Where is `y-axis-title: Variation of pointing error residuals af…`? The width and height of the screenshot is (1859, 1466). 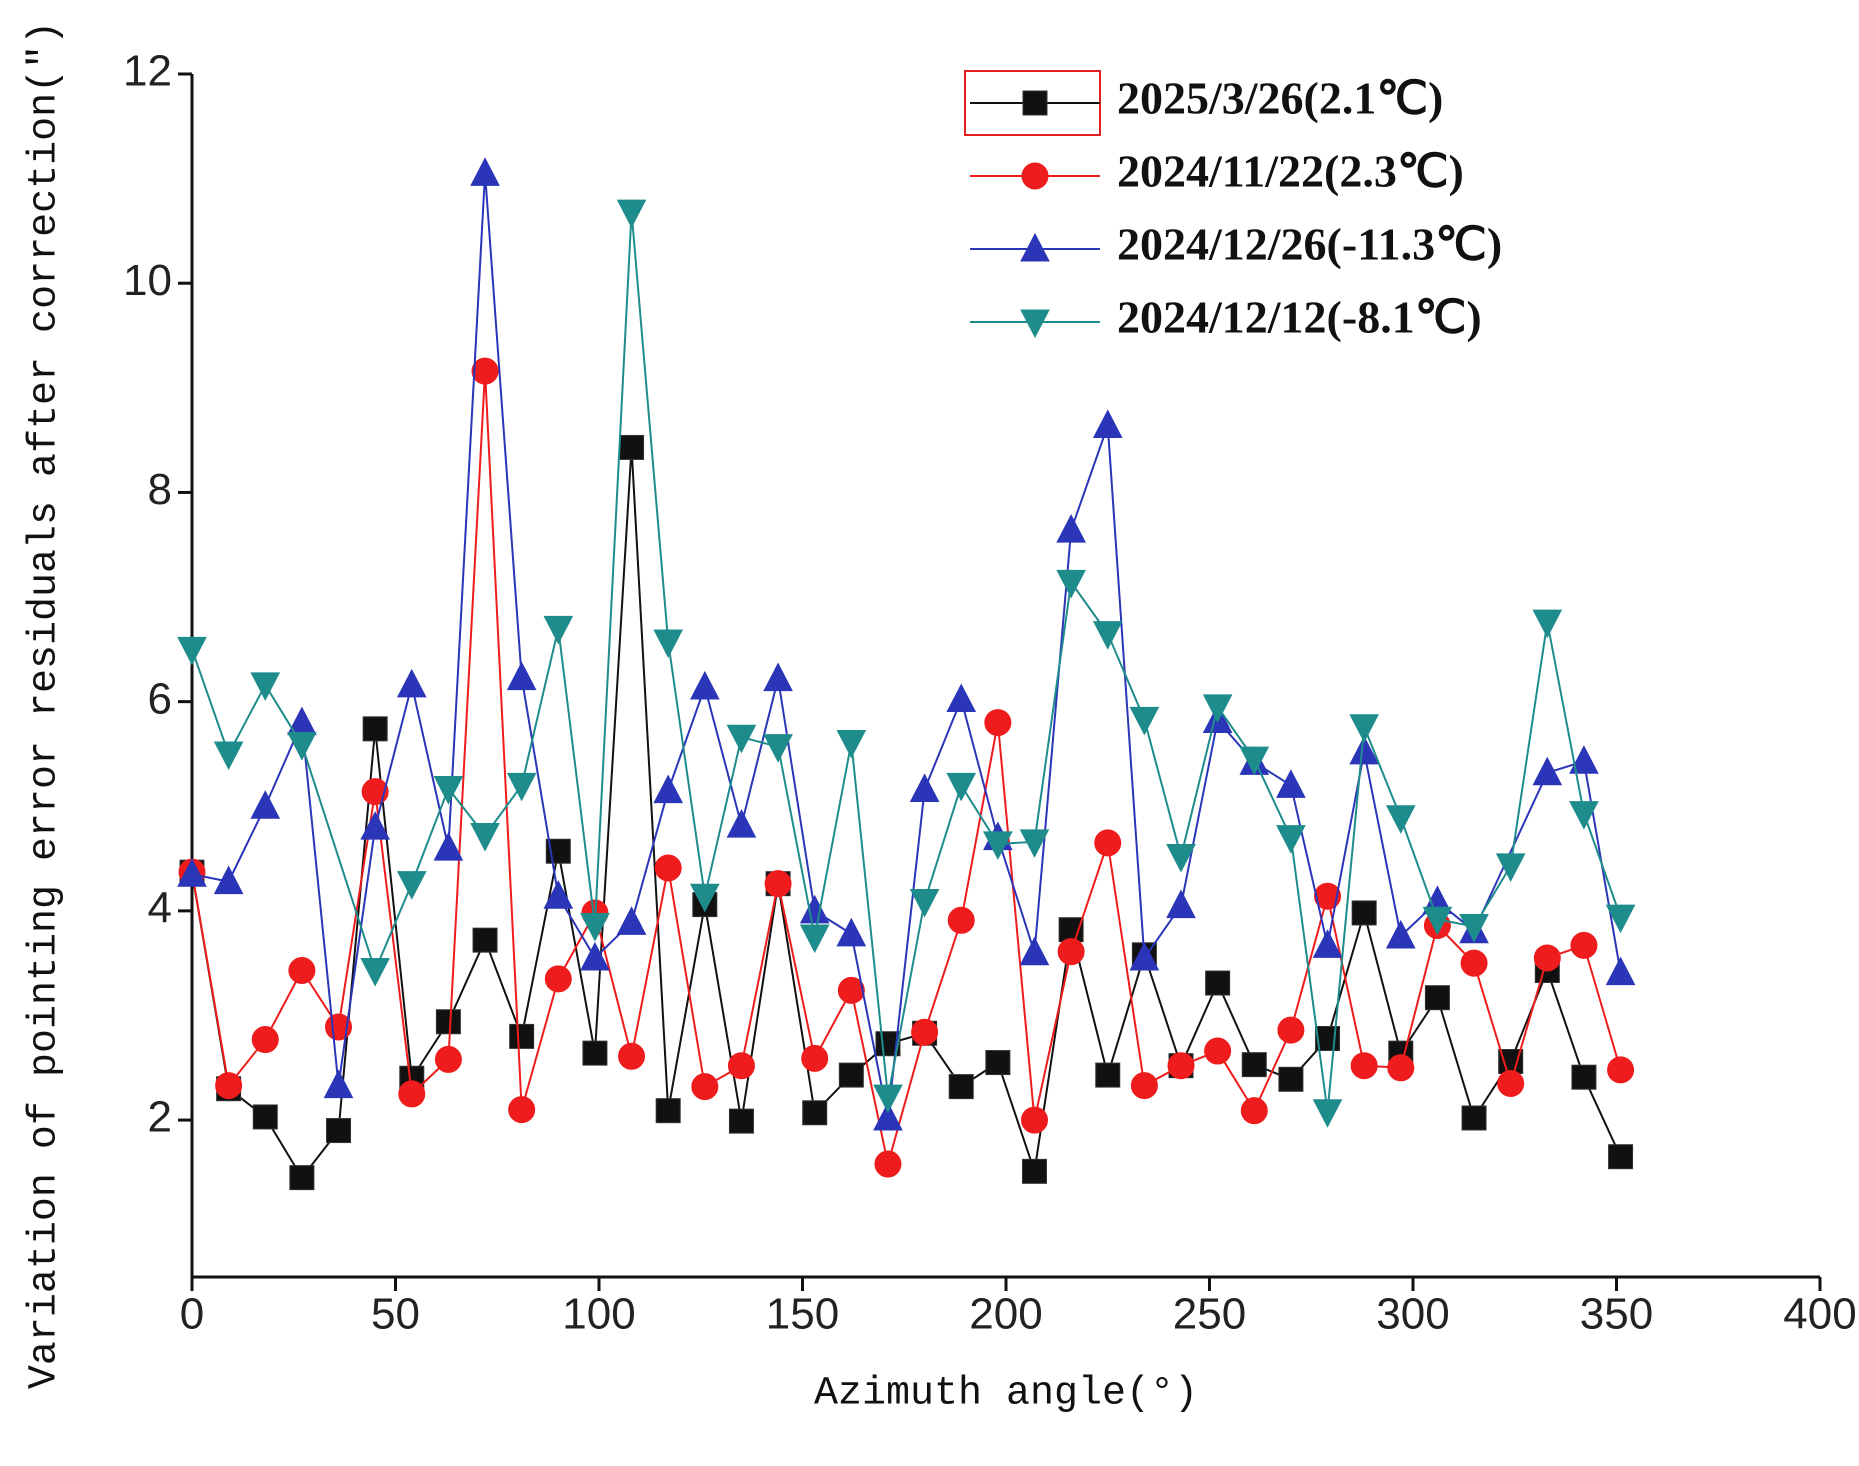 y-axis-title: Variation of pointing error residuals af… is located at coordinates (45, 705).